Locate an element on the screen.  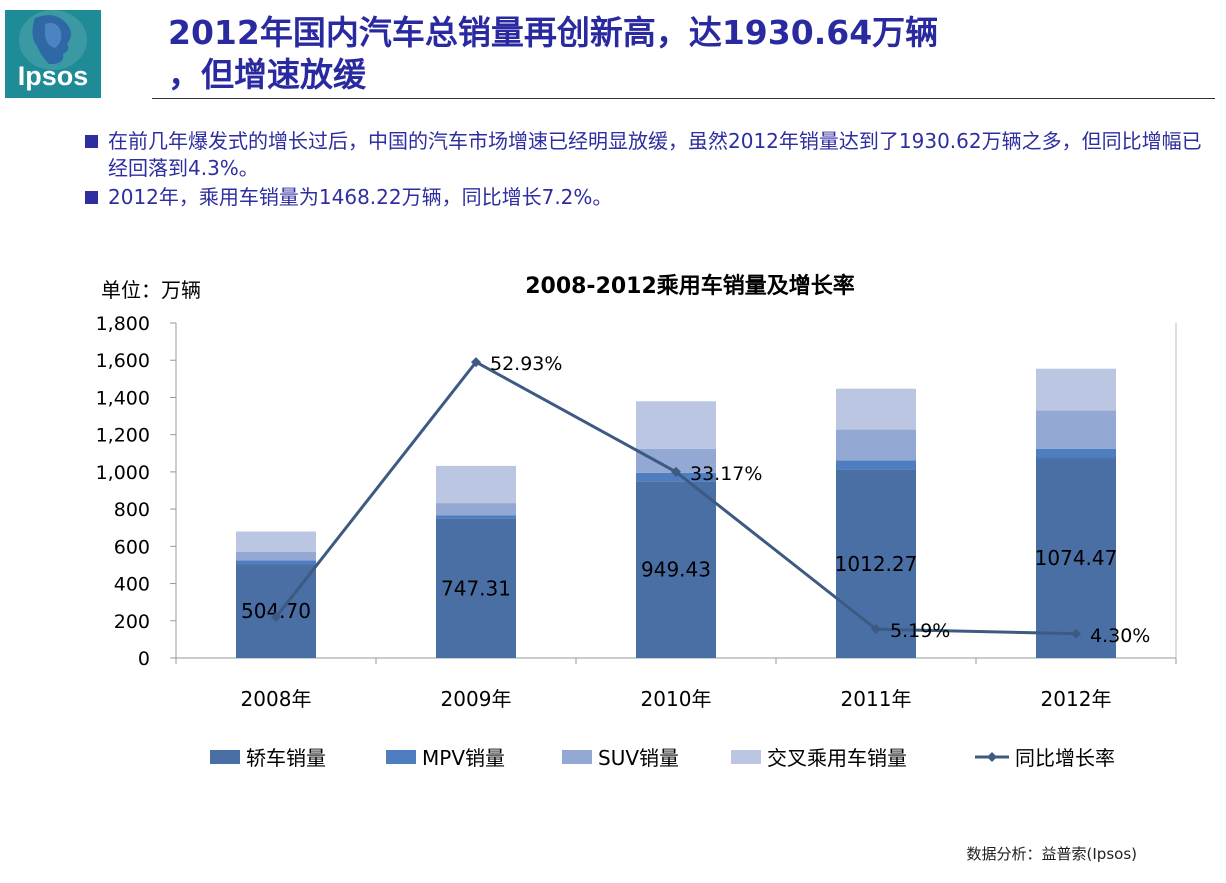
y-tick-label: 600 is located at coordinates (132, 547).